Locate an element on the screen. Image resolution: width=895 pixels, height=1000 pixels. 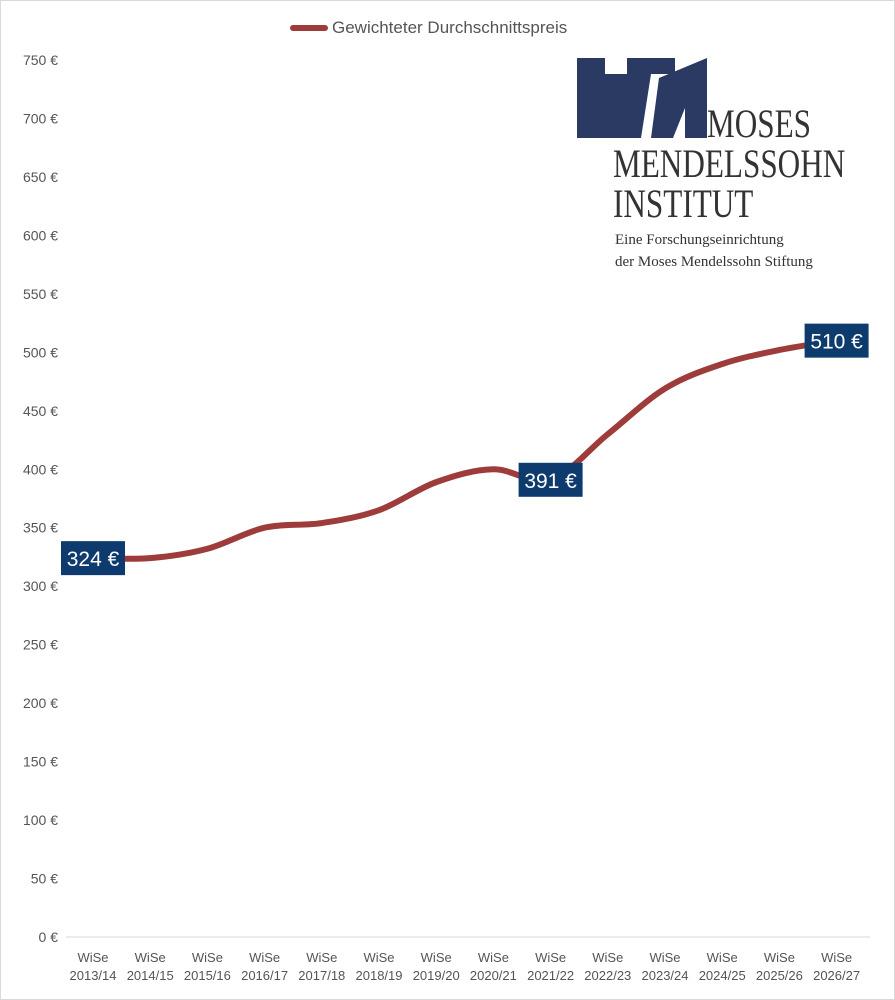
y-tick-label: 250 € is located at coordinates (40, 645).